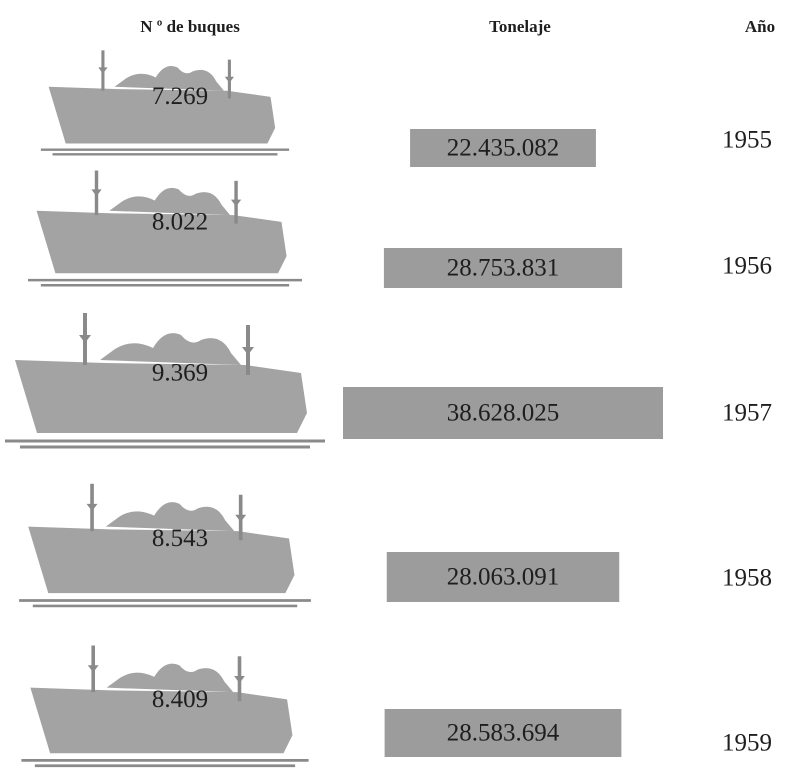  I want to click on ships-header: N º de buques, so click(190, 26).